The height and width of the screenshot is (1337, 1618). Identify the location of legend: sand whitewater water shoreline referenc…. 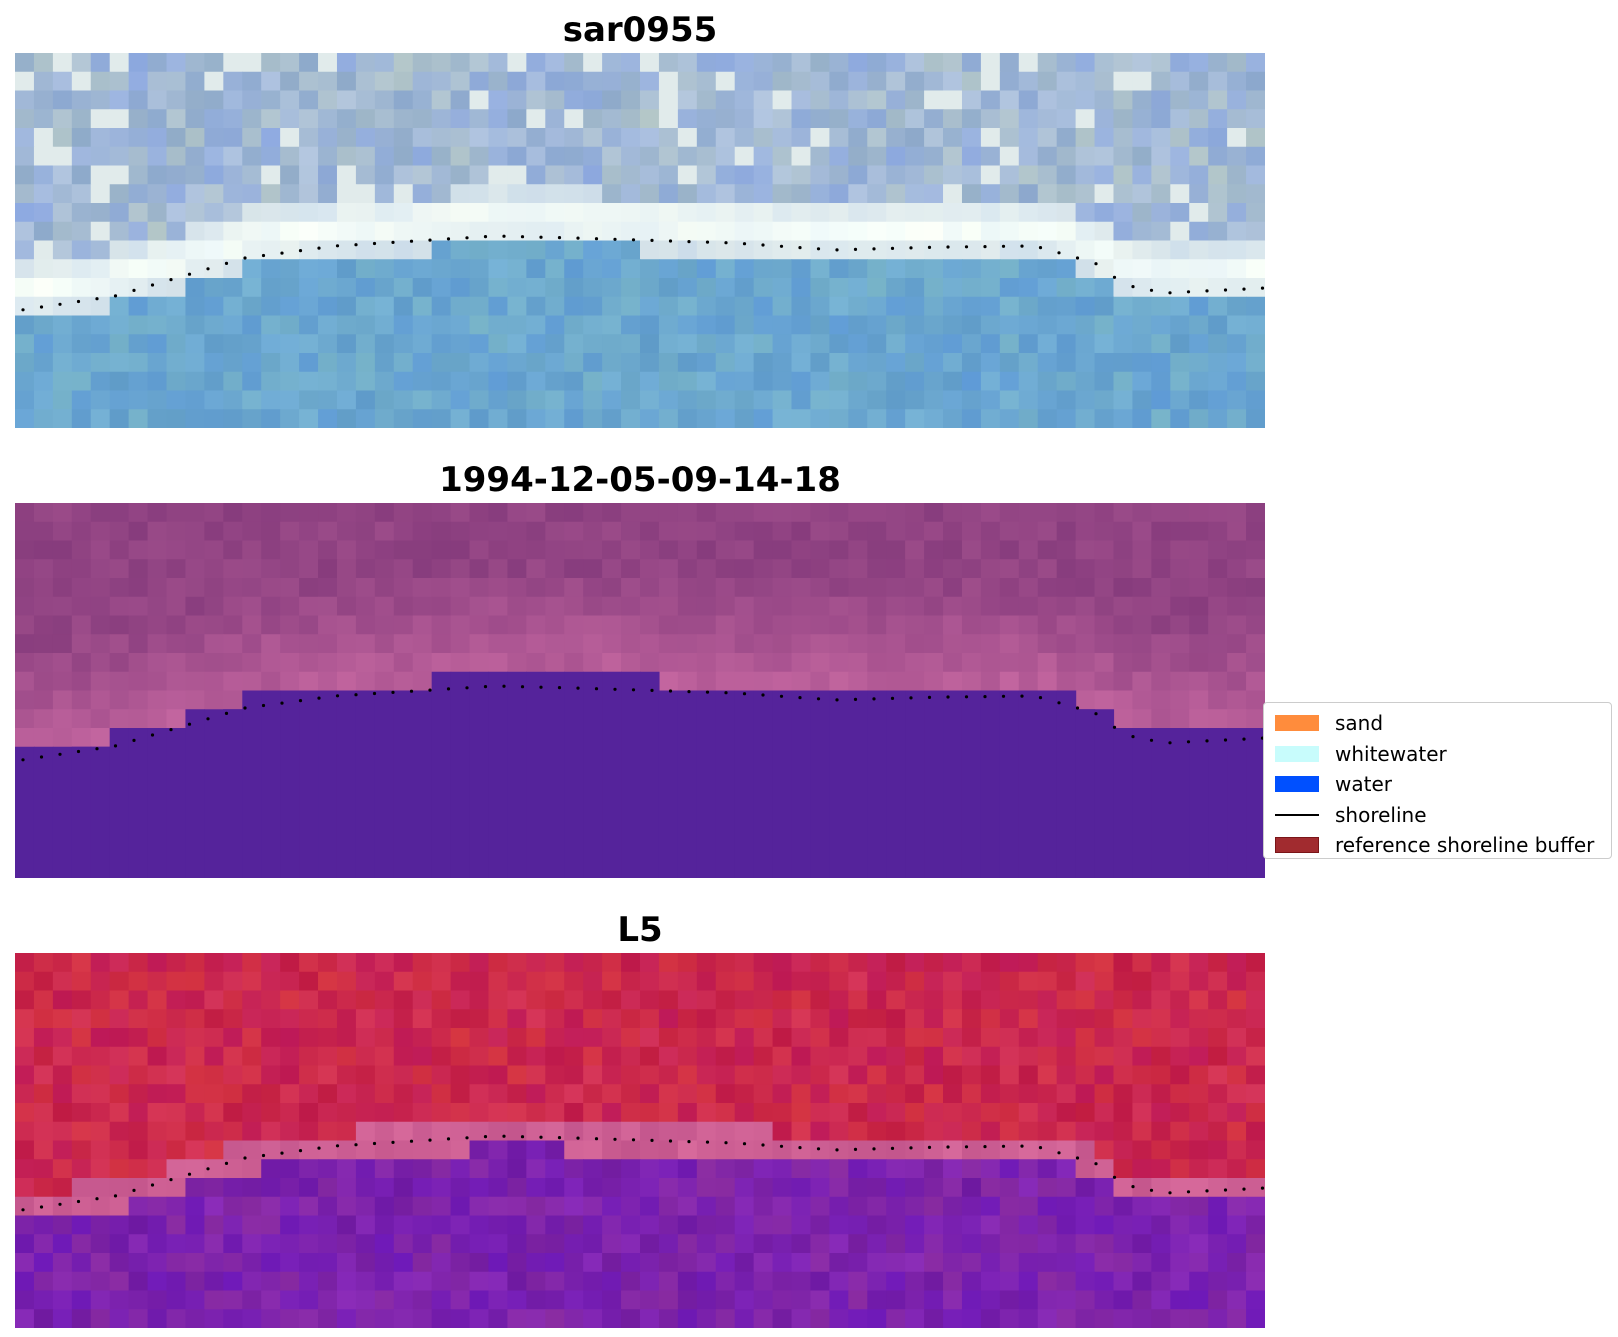
(1437, 780).